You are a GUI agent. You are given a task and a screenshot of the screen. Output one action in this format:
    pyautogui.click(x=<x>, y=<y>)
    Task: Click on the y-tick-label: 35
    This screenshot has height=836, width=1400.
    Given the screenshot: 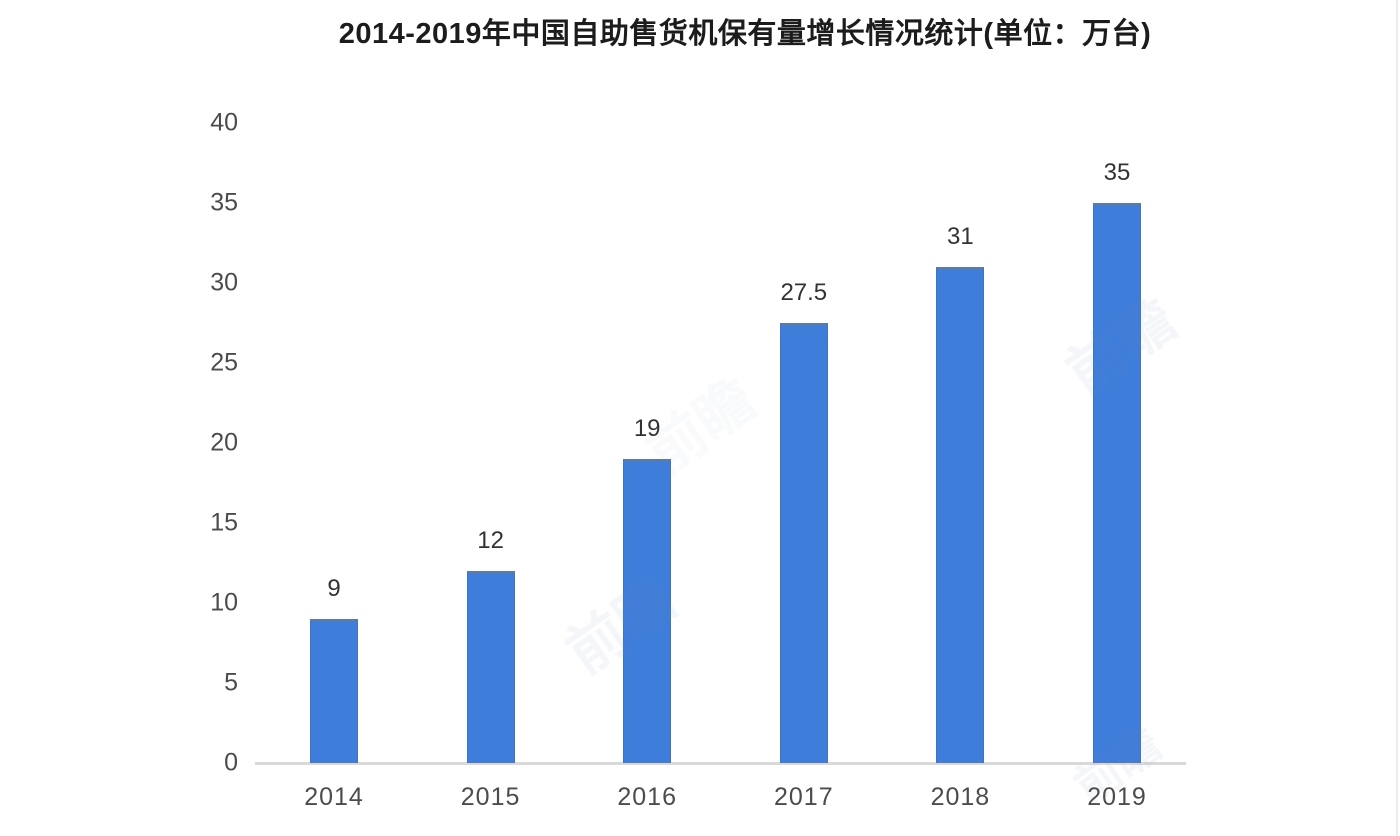 What is the action you would take?
    pyautogui.click(x=224, y=202)
    